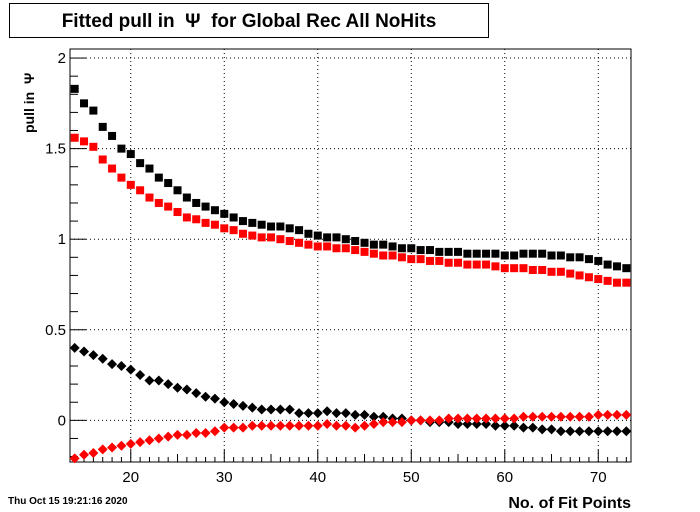  I want to click on x-tick-label: 70, so click(598, 477).